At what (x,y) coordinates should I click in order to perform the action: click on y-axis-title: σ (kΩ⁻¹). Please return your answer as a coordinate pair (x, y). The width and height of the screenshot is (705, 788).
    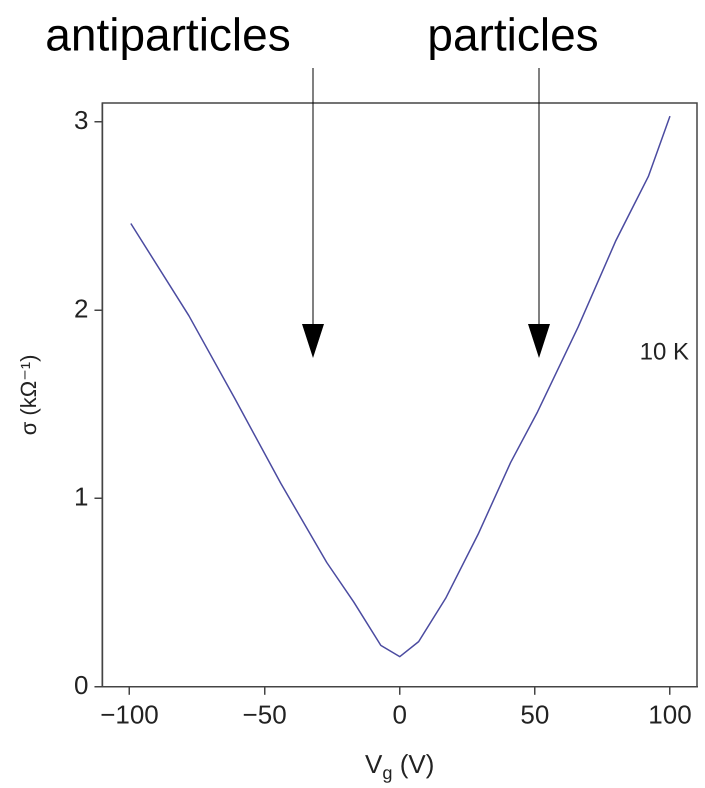
    Looking at the image, I should click on (29, 395).